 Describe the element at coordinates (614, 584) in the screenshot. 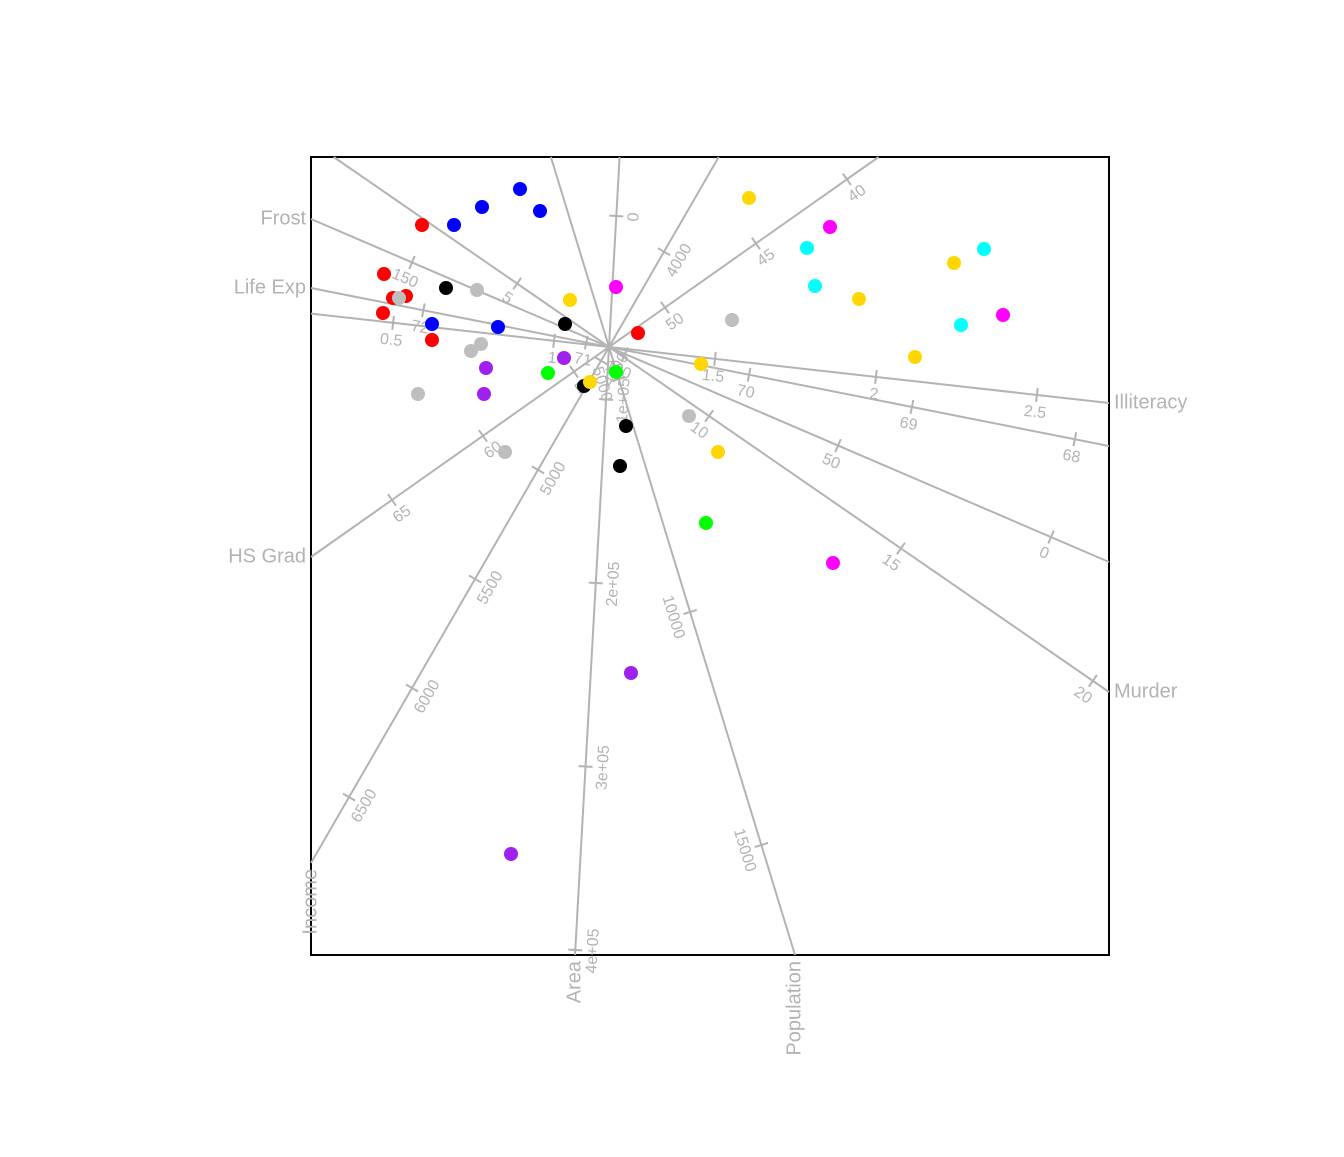

I see `axis-tick-label: 2e+05` at that location.